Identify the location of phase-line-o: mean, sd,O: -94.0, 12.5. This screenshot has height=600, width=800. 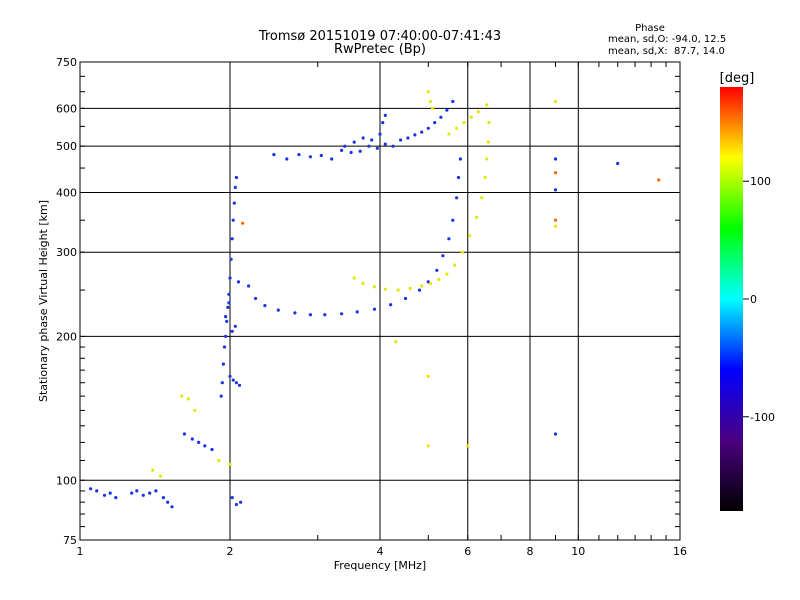
(667, 39).